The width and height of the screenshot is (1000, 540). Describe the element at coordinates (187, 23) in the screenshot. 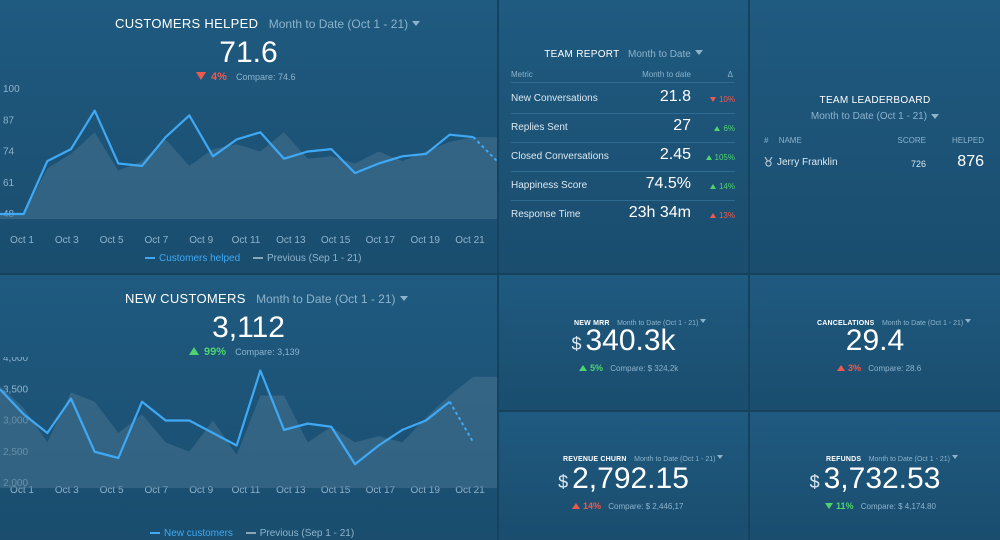

I see `customers-helped-title: CUSTOMERS HELPED` at that location.